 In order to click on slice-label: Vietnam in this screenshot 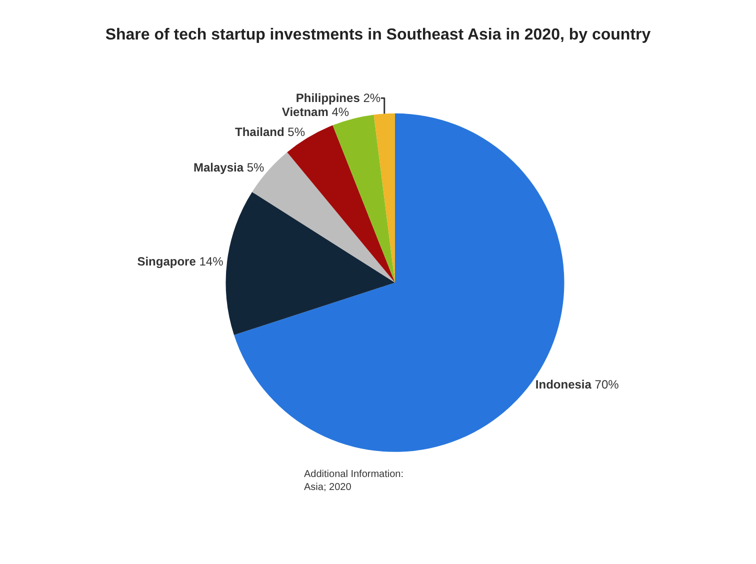, I will do `click(305, 112)`.